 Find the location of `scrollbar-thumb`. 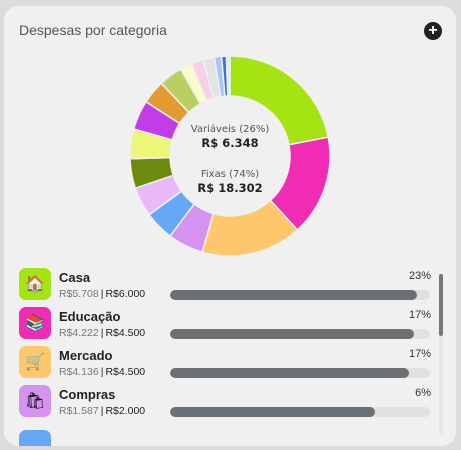

scrollbar-thumb is located at coordinates (441, 305).